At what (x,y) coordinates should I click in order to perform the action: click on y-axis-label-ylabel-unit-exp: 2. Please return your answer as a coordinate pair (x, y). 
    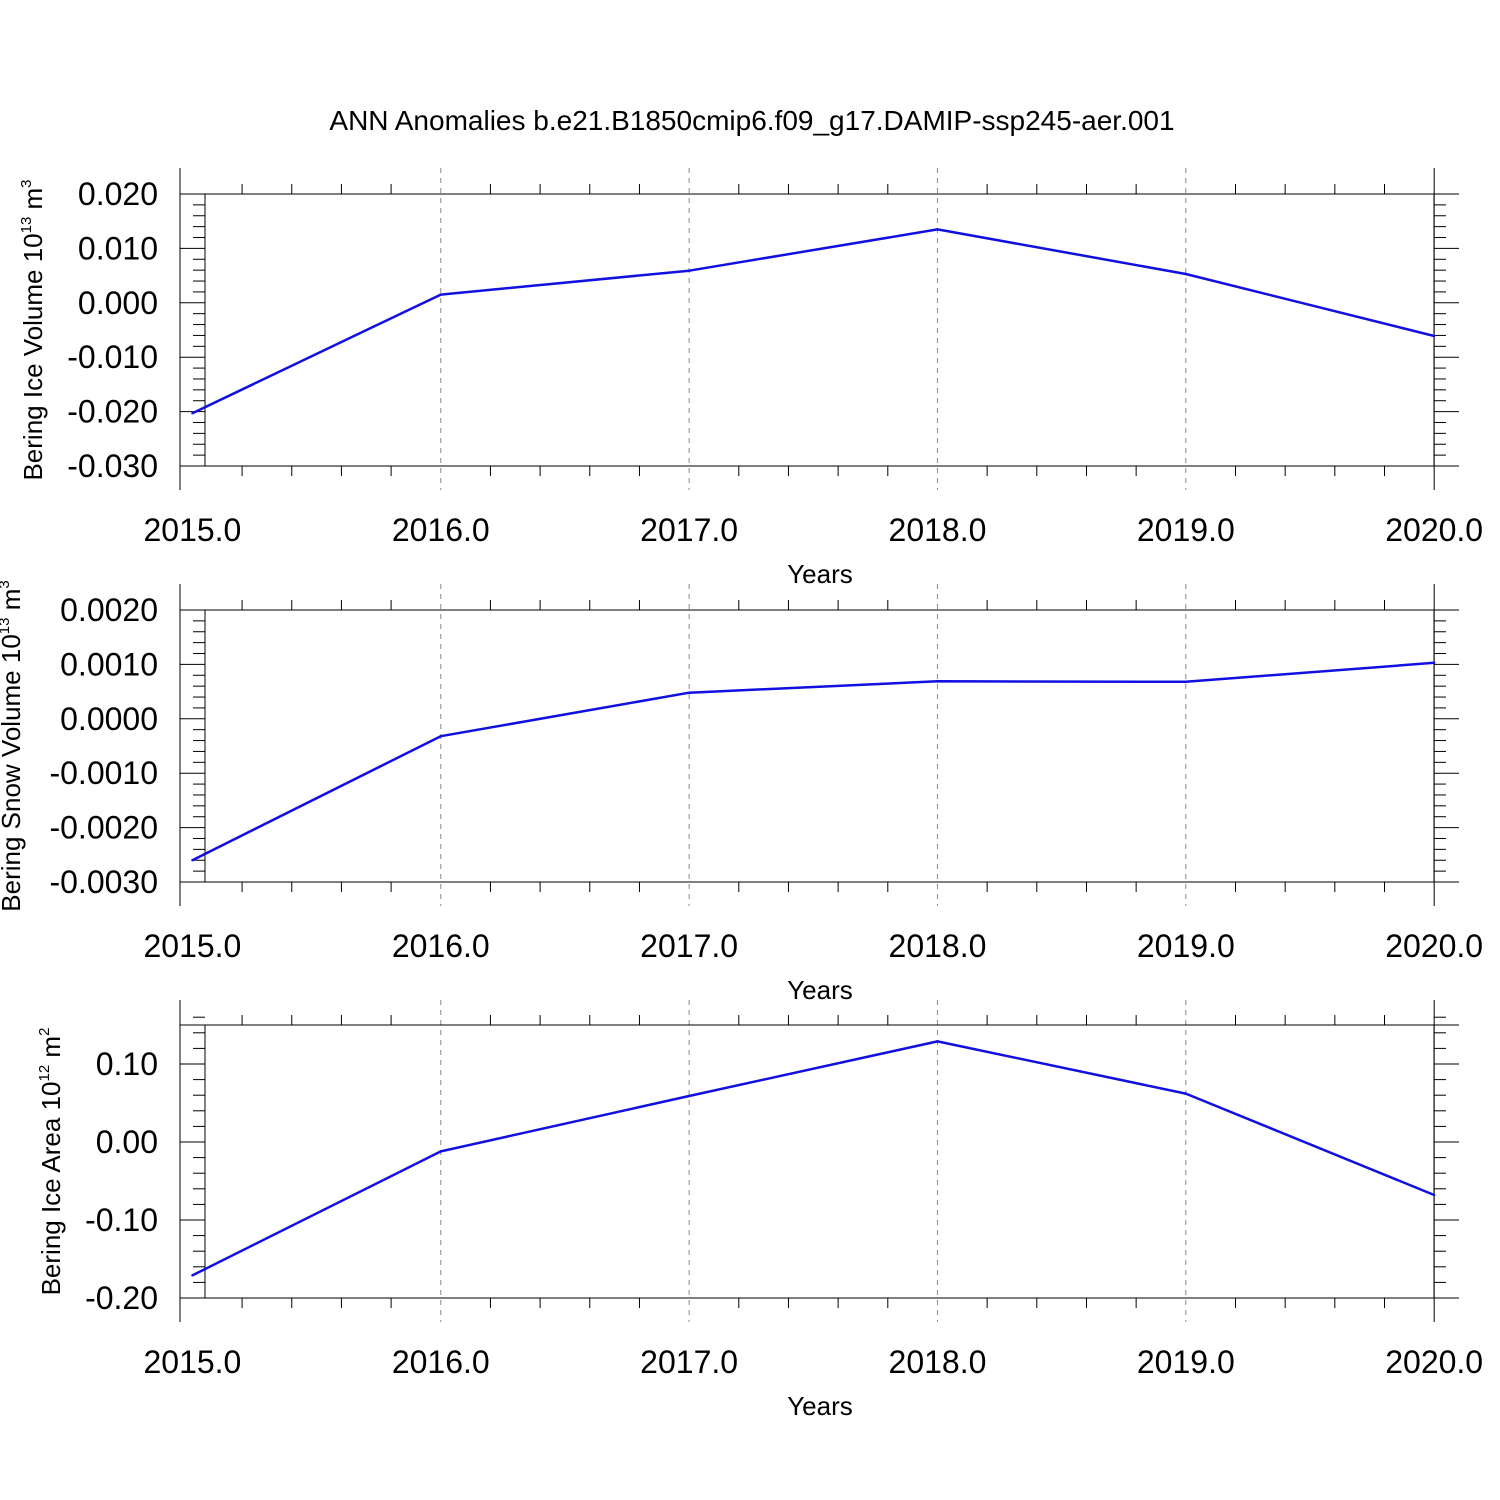
    Looking at the image, I should click on (44, 1032).